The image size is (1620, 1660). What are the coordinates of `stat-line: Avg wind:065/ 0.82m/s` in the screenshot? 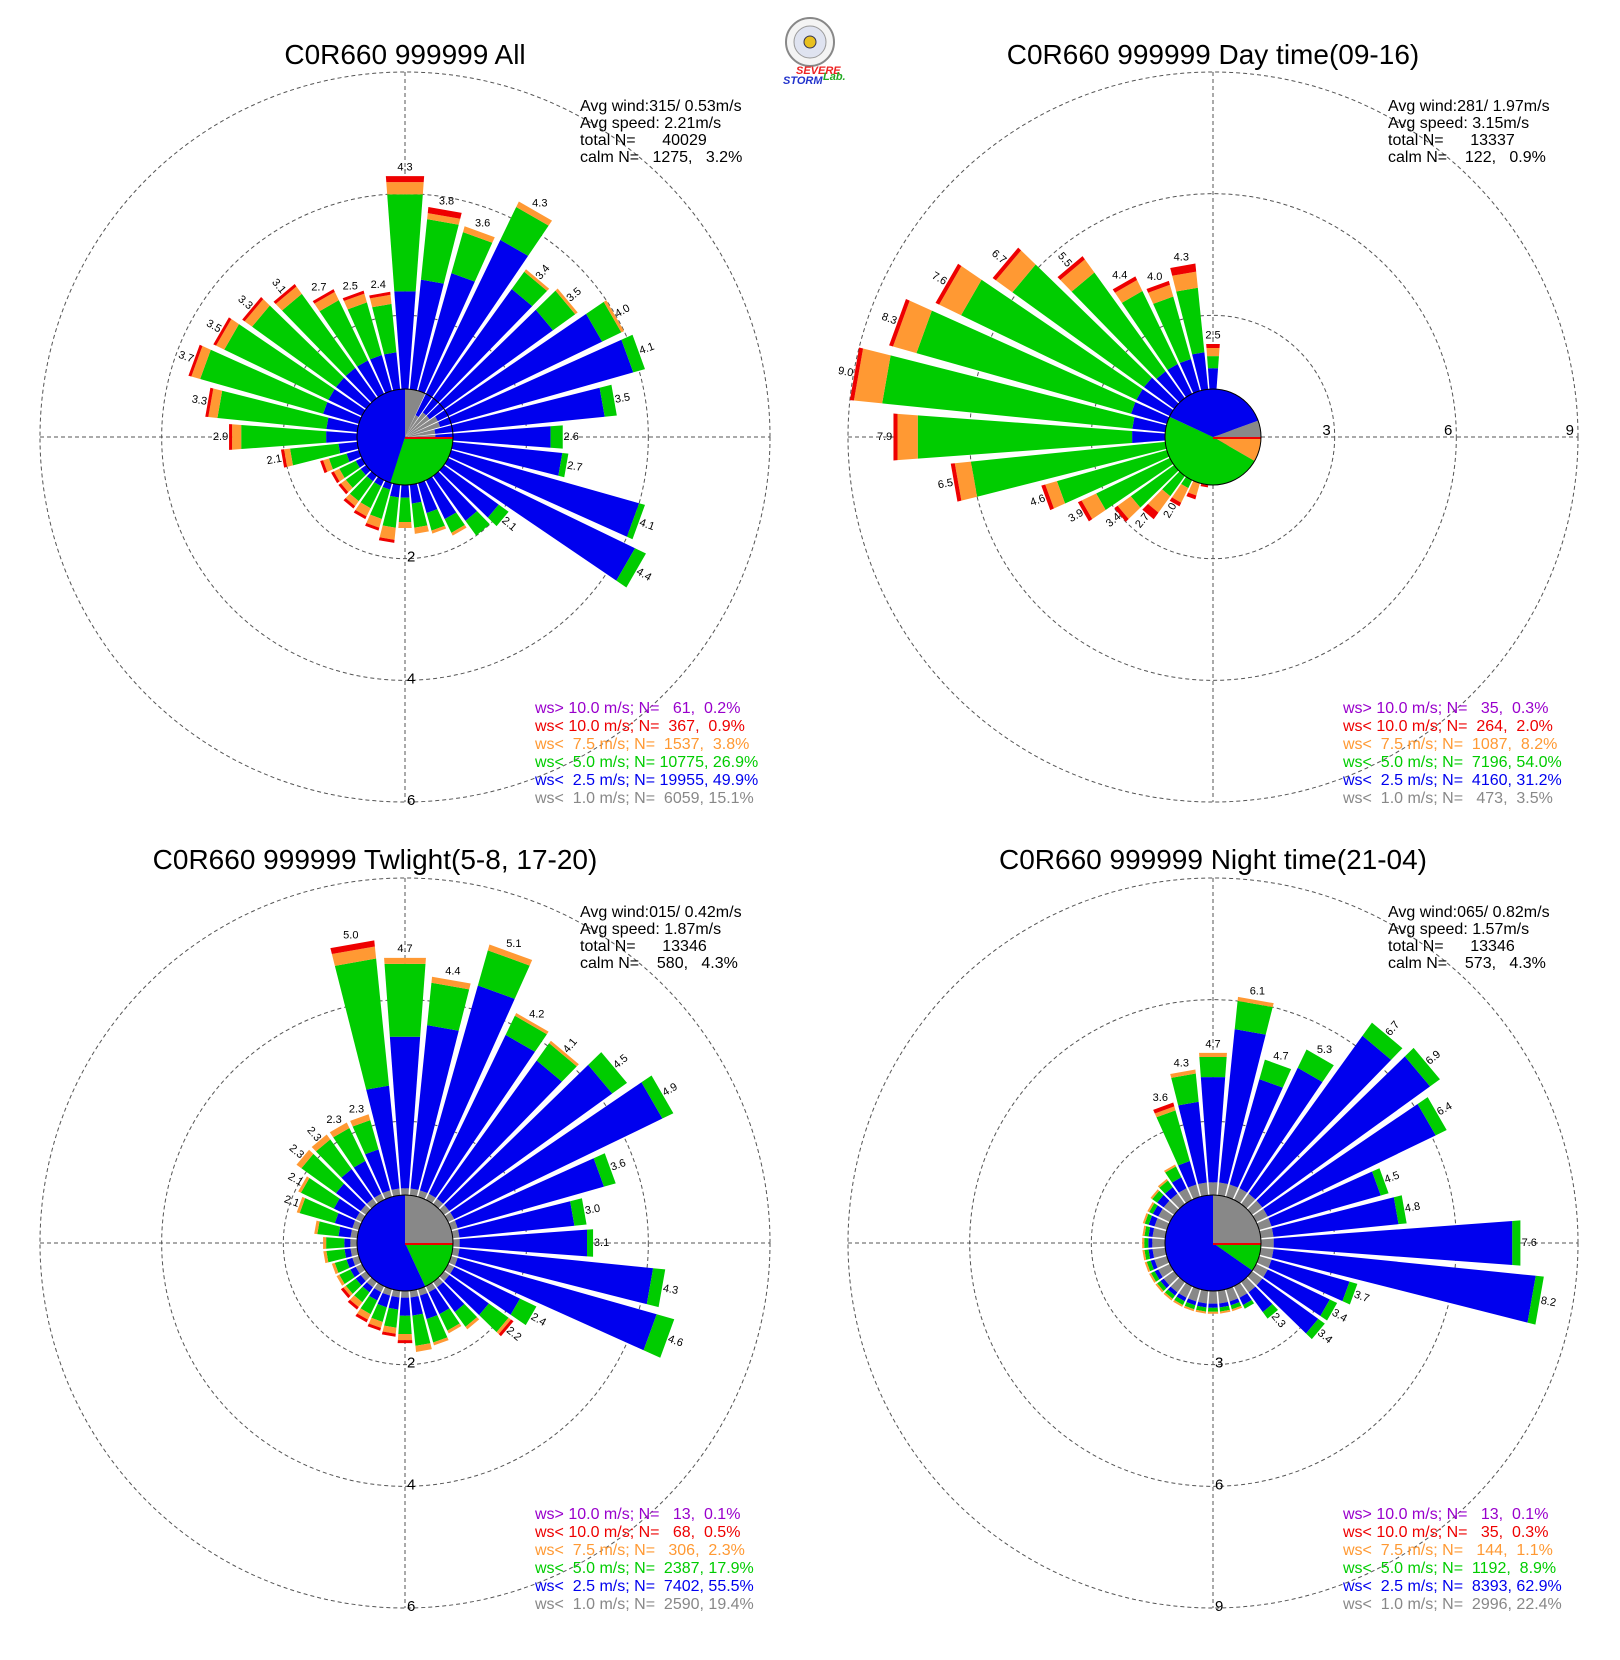 It's located at (1469, 912).